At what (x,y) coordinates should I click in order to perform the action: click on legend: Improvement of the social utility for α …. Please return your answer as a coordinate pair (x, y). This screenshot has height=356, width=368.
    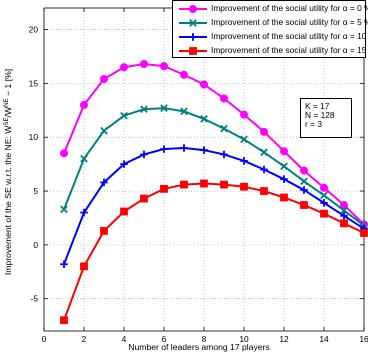
    Looking at the image, I should click on (270, 29).